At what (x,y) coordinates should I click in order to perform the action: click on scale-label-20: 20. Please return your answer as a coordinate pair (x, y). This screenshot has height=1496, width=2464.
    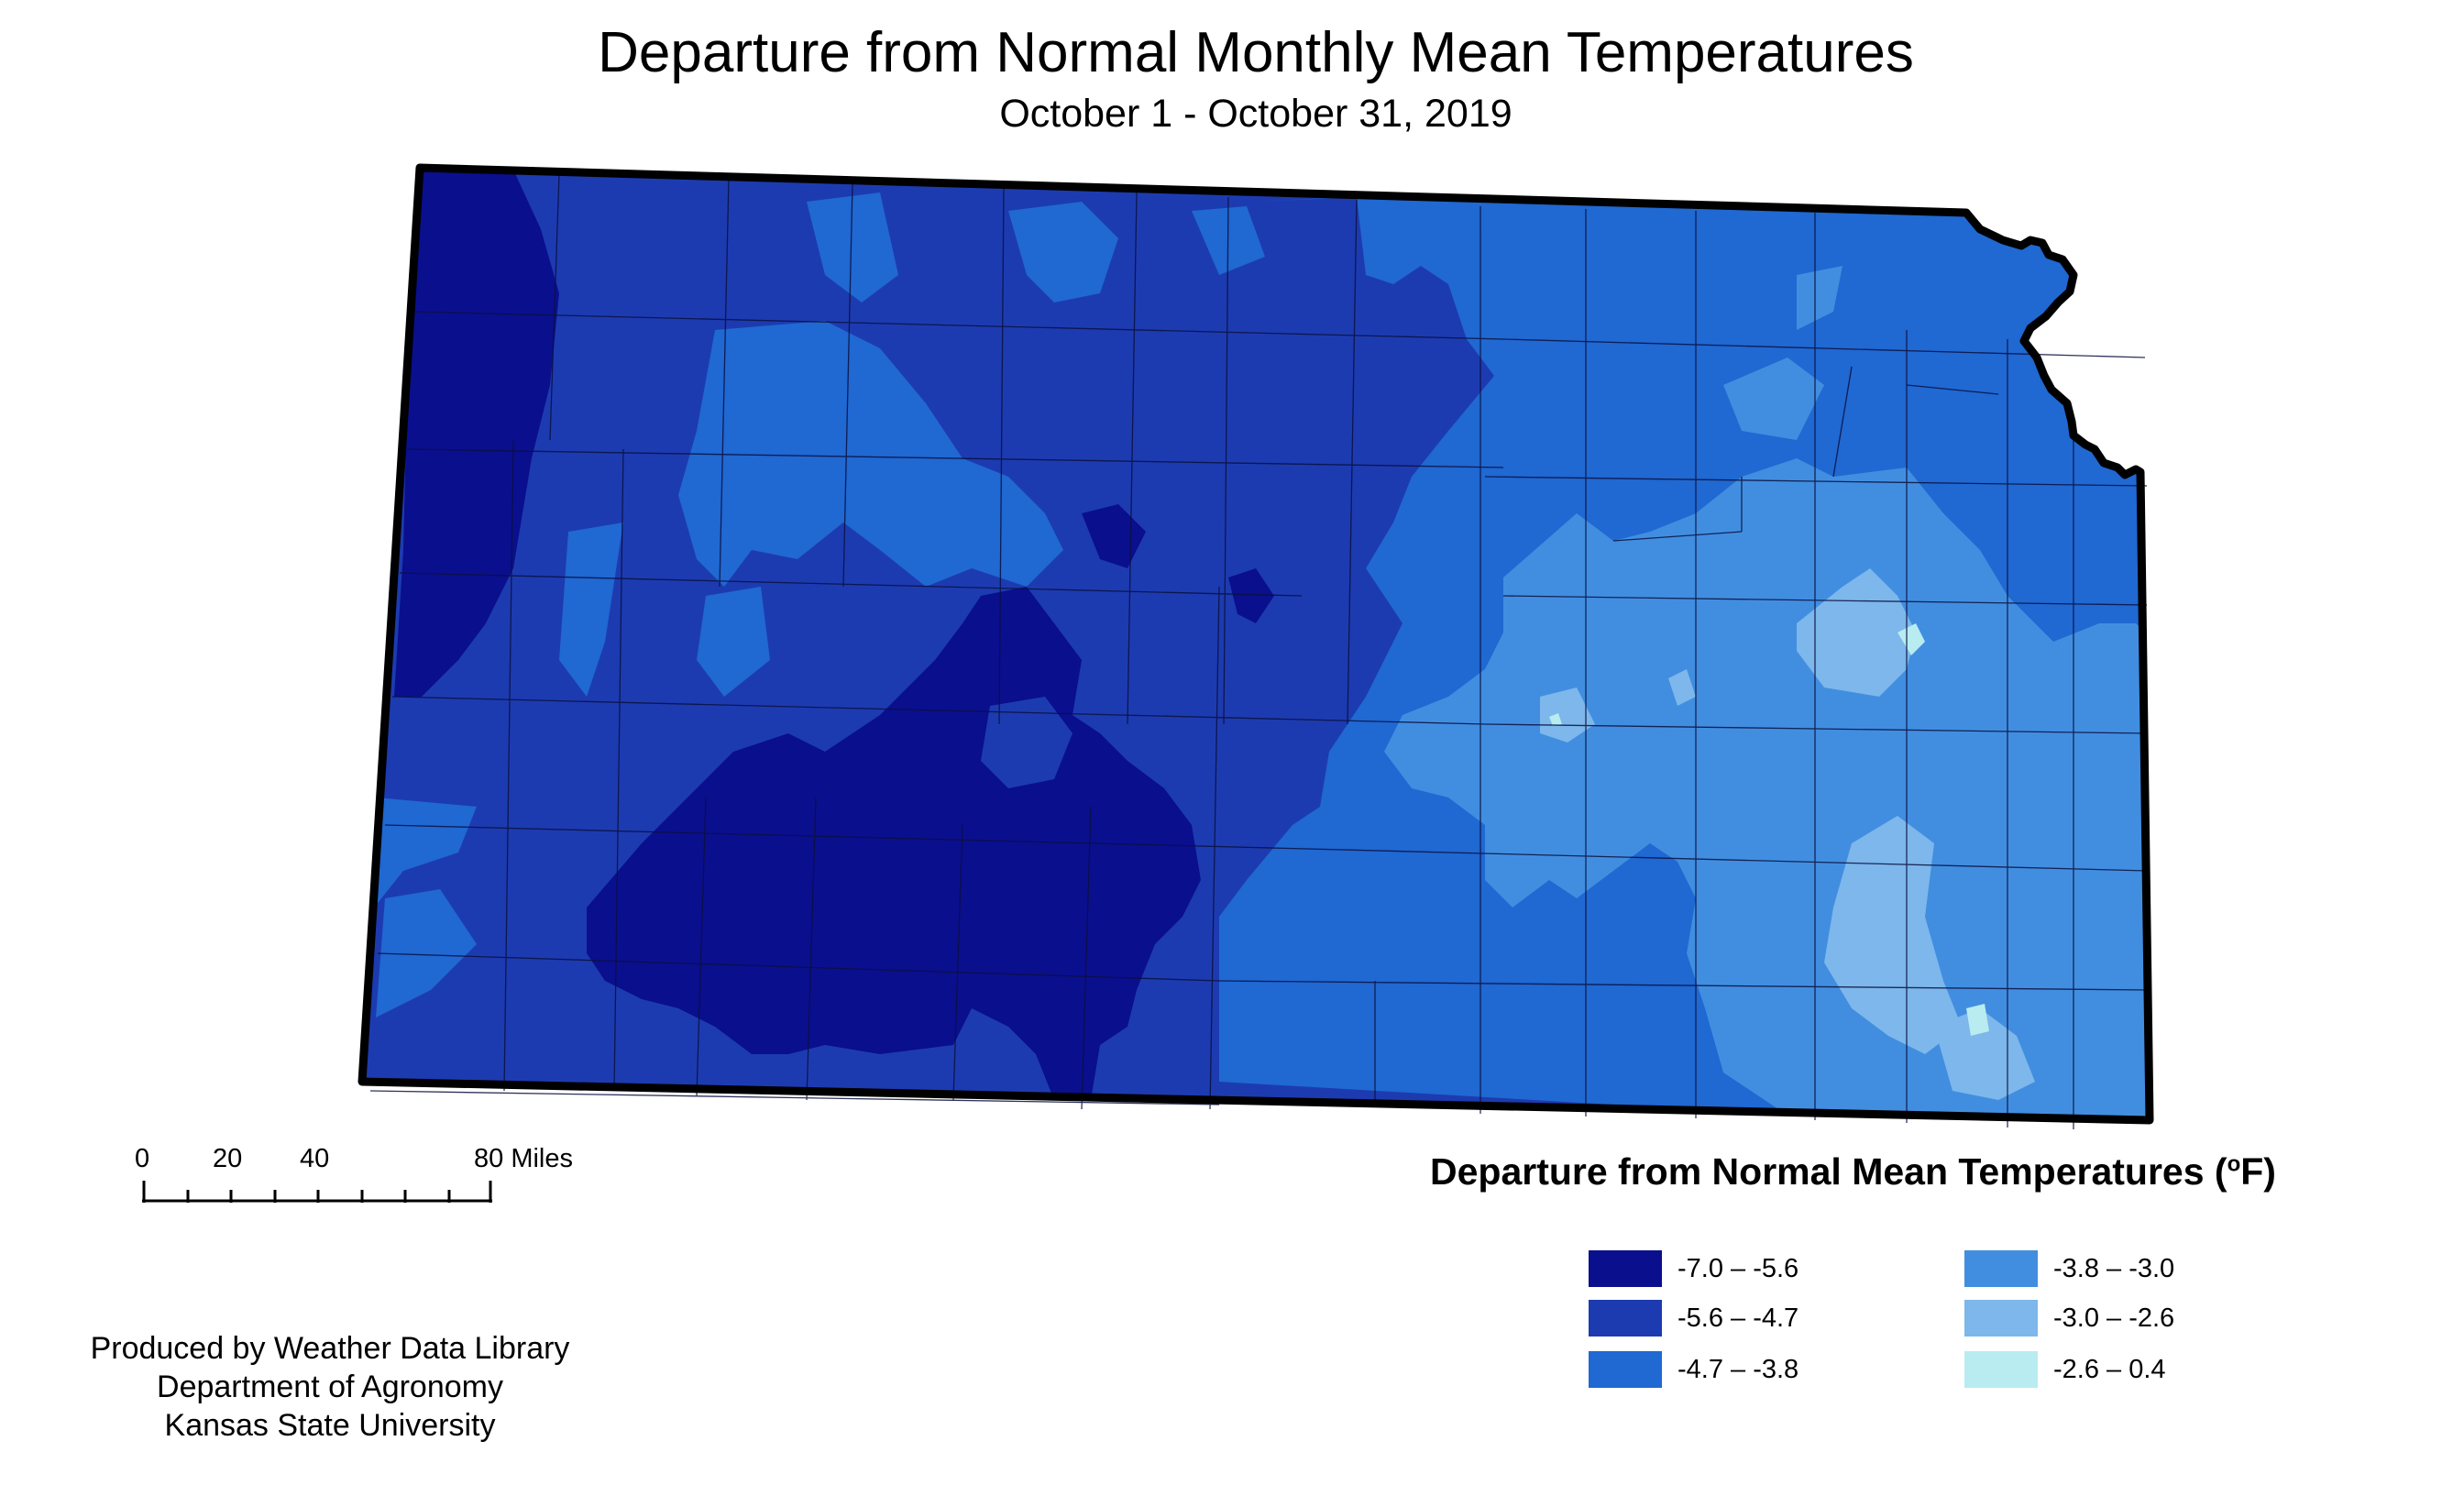
    Looking at the image, I should click on (228, 1158).